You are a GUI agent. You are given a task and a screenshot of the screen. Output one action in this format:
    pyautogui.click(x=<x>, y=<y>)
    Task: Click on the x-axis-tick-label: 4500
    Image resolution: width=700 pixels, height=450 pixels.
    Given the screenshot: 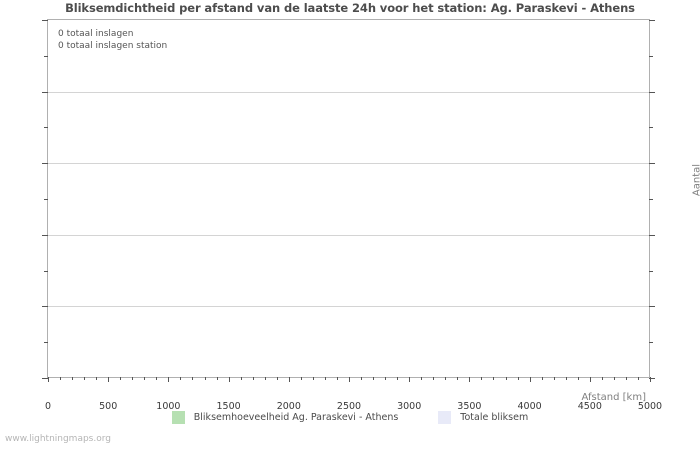 What is the action you would take?
    pyautogui.click(x=589, y=406)
    